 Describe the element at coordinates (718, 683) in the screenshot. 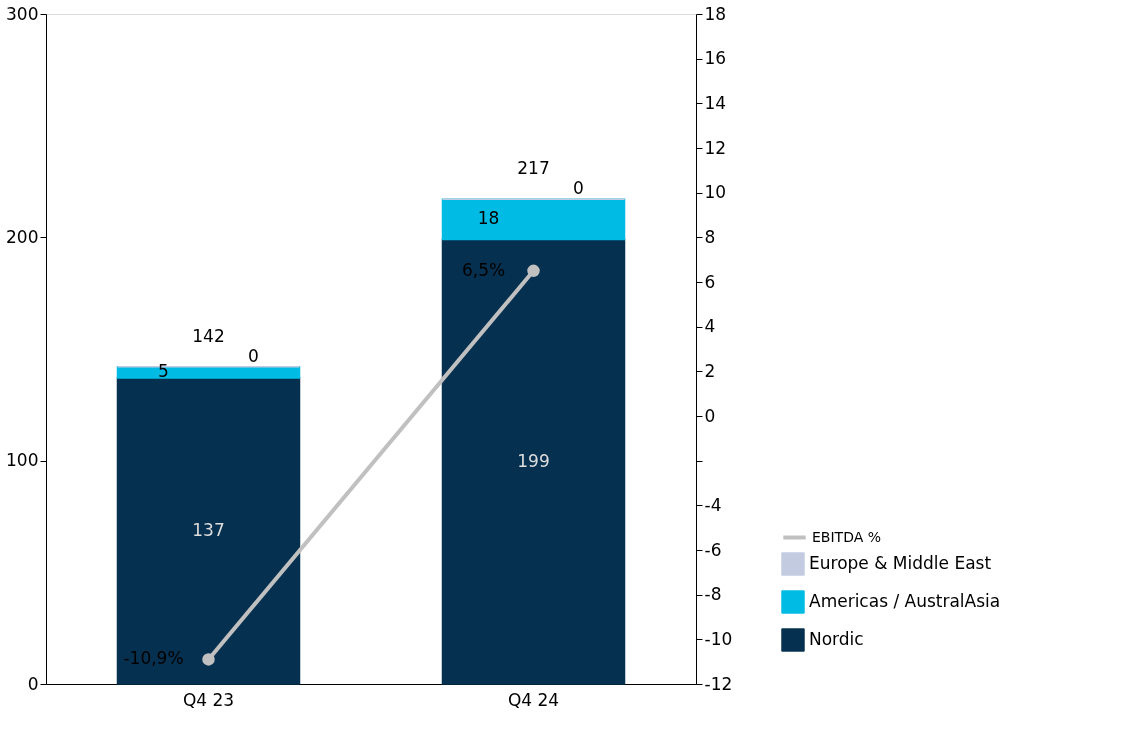

I see `y2-tick-label: -12` at that location.